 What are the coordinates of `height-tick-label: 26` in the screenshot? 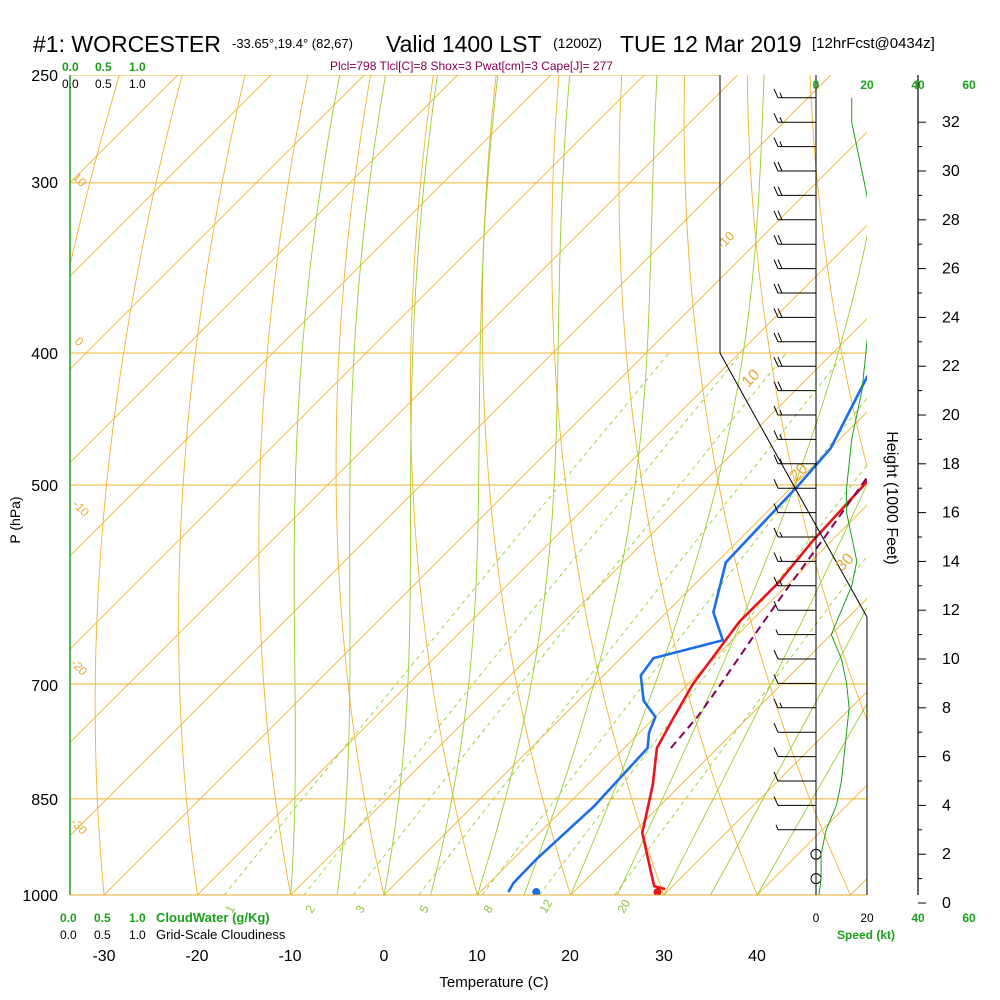 It's located at (951, 269).